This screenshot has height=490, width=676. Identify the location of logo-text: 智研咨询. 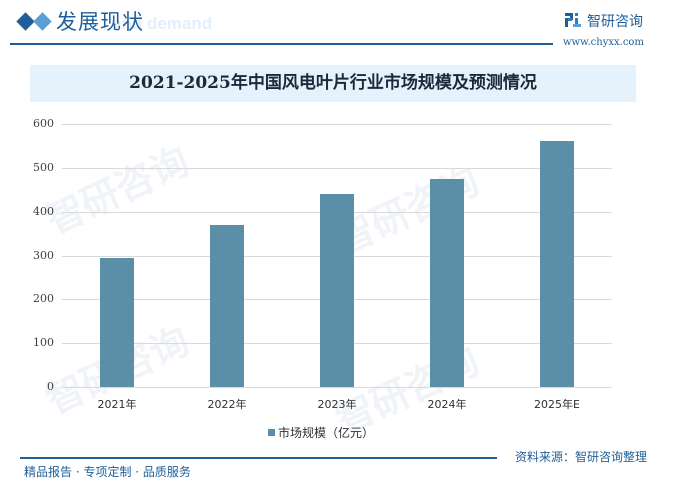
(615, 22).